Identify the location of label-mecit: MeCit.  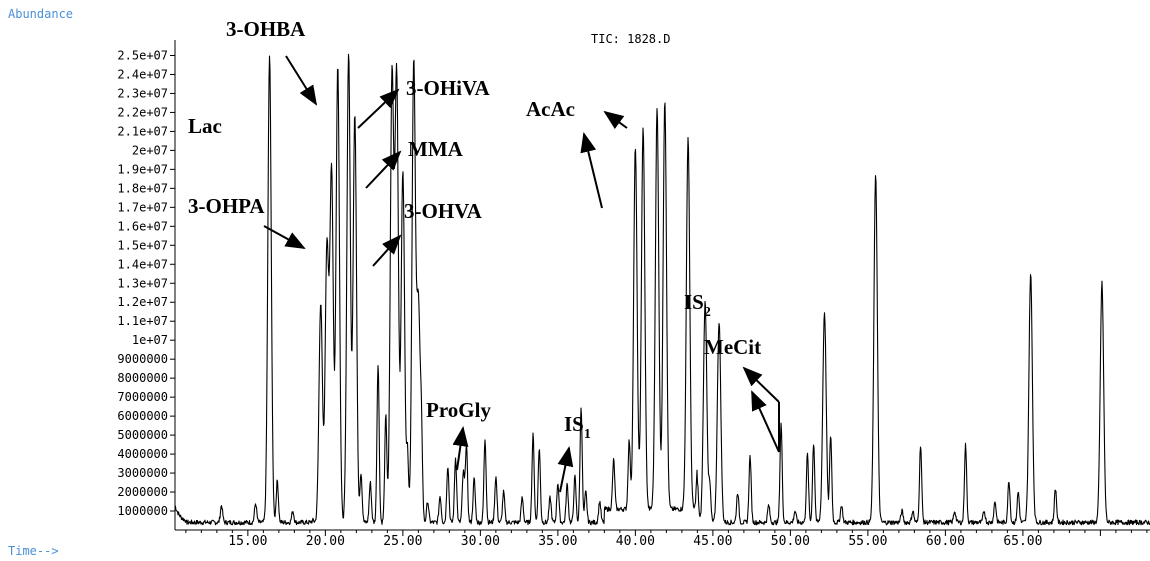
(732, 347).